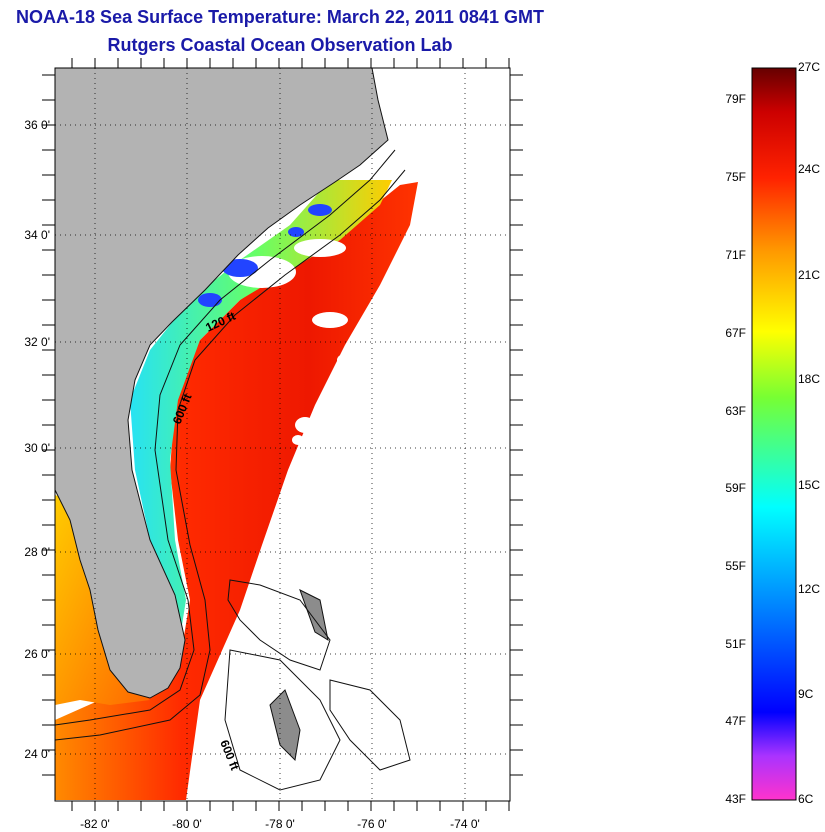 The width and height of the screenshot is (825, 832). I want to click on longitude-tick-labels: -82 0' -80 0' -78 0' -76 0' -74 0', so click(280, 824).